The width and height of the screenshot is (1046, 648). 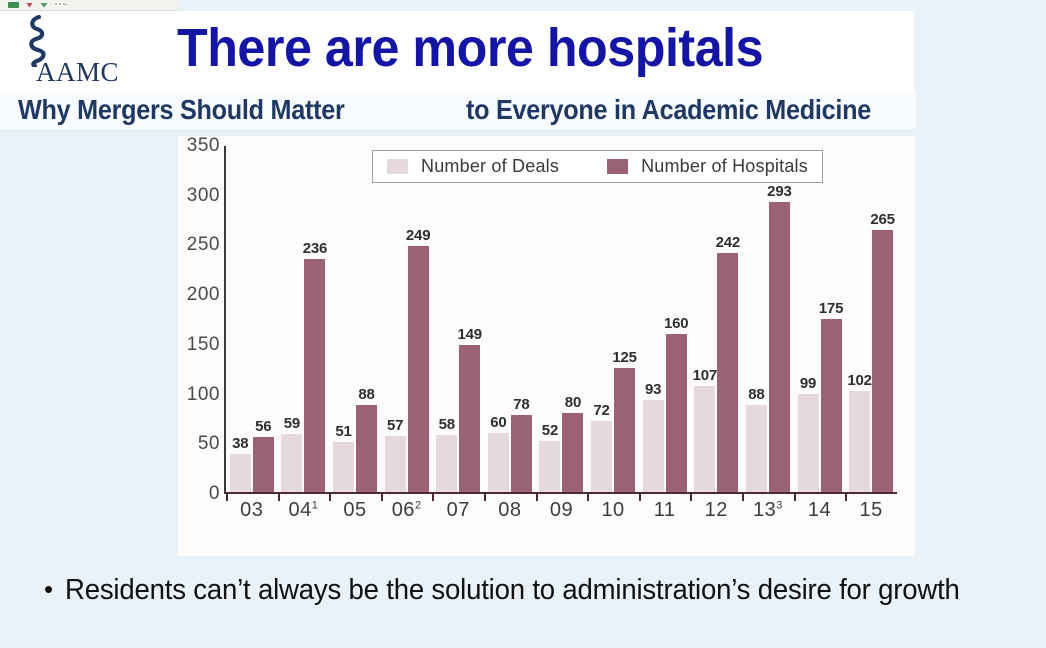 What do you see at coordinates (624, 420) in the screenshot?
I see `bar-hospitals: 125` at bounding box center [624, 420].